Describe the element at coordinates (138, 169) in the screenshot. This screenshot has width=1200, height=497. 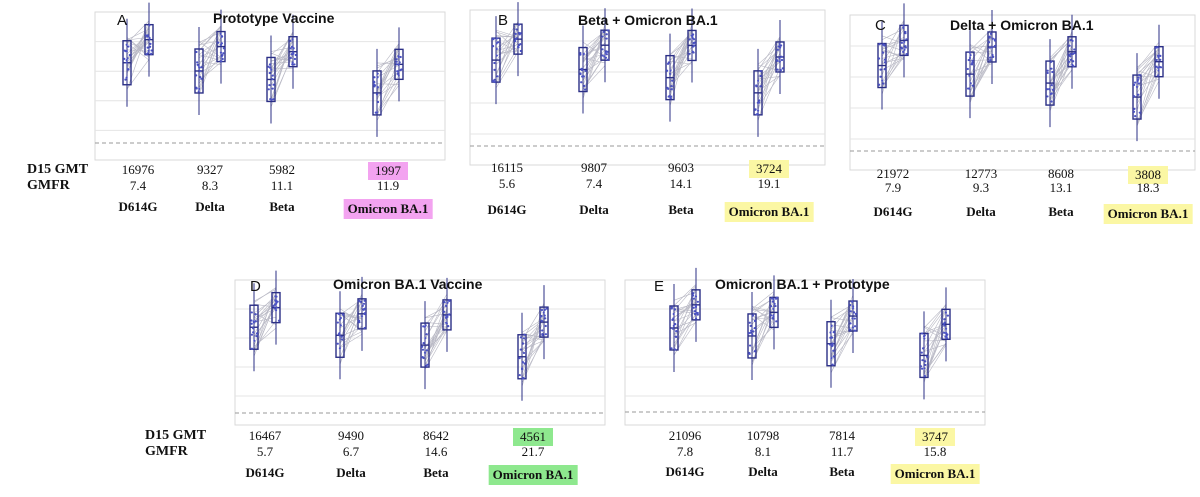
I see `d15-gmt-value: 16976` at that location.